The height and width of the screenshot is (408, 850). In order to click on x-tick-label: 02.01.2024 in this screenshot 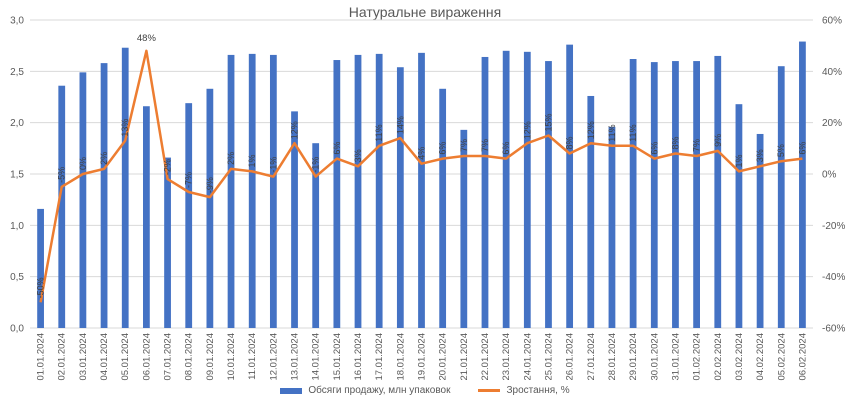, I will do `click(62, 357)`.